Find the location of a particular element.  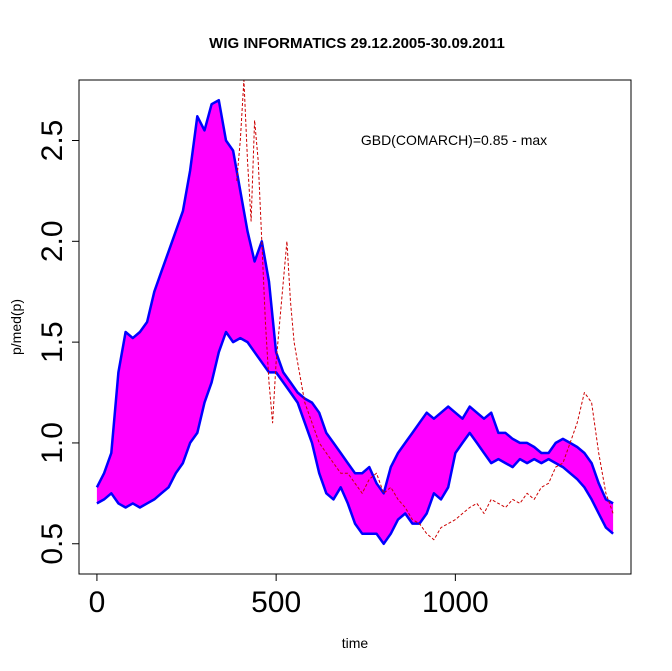

annotation-gbd: GBD(COMARCH)=0.85 - max is located at coordinates (454, 140).